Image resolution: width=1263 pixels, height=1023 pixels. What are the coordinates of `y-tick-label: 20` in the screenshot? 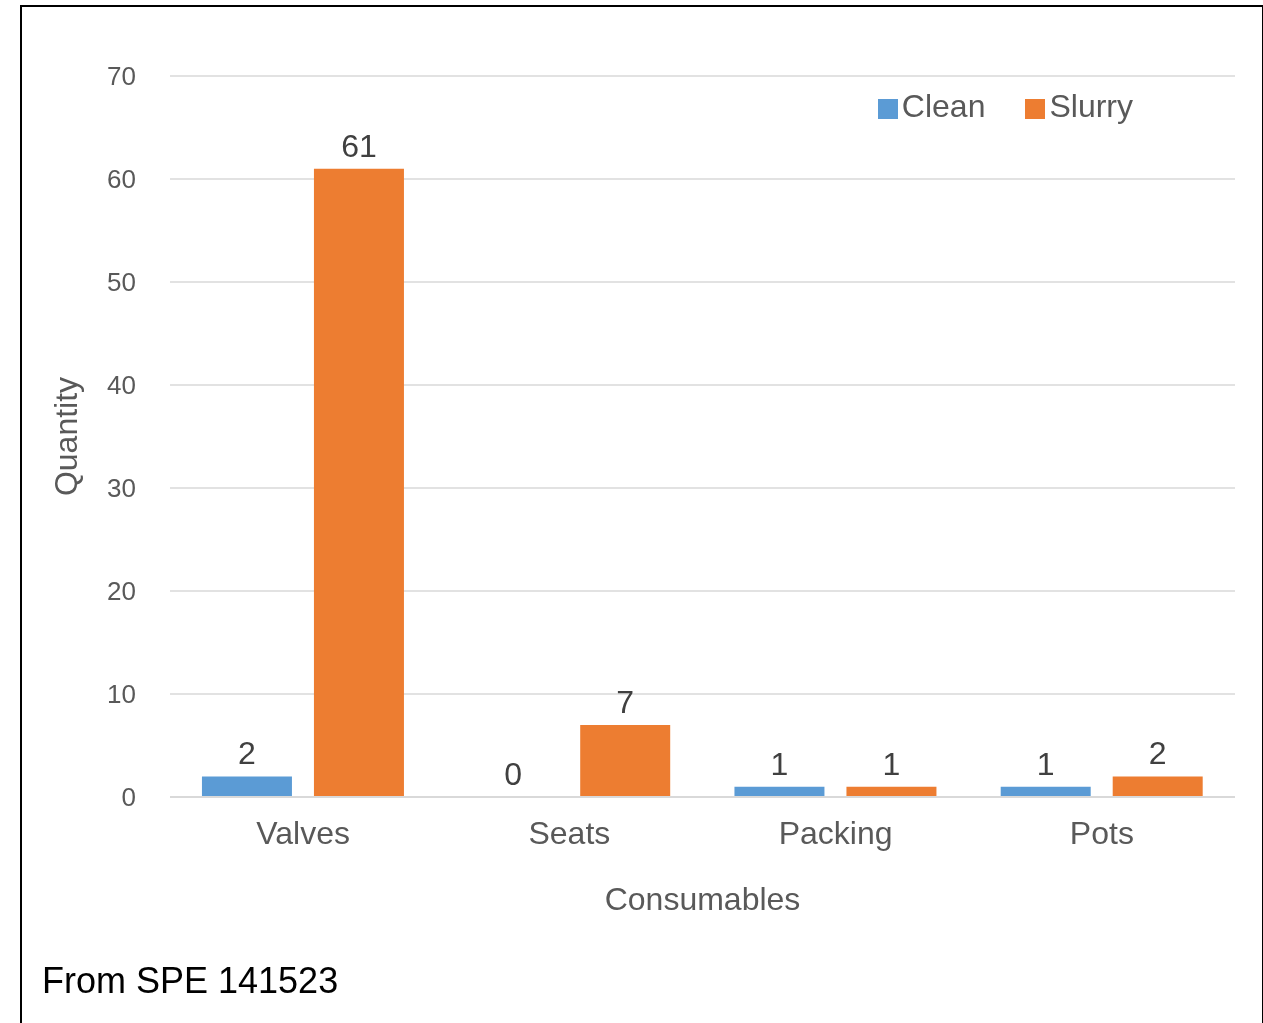 It's located at (121, 591).